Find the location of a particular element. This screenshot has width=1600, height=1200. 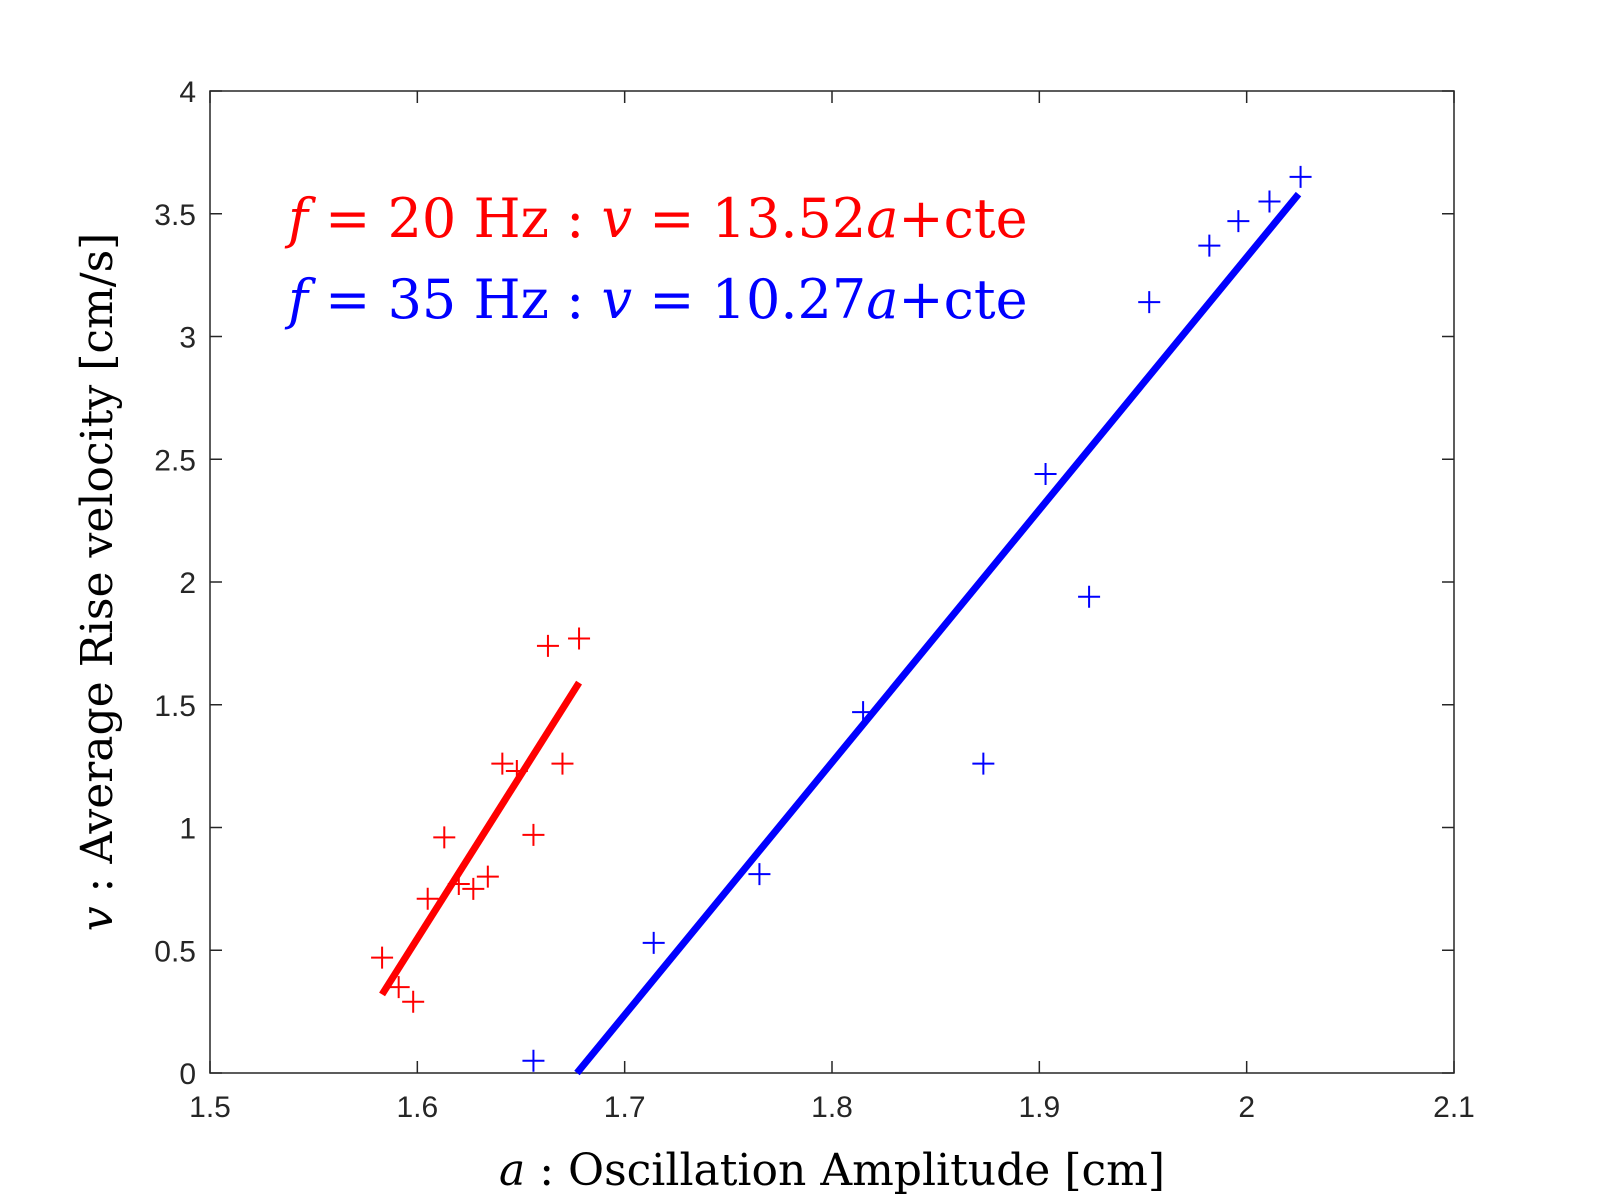

x-tick-label: 1.8 is located at coordinates (832, 1107).